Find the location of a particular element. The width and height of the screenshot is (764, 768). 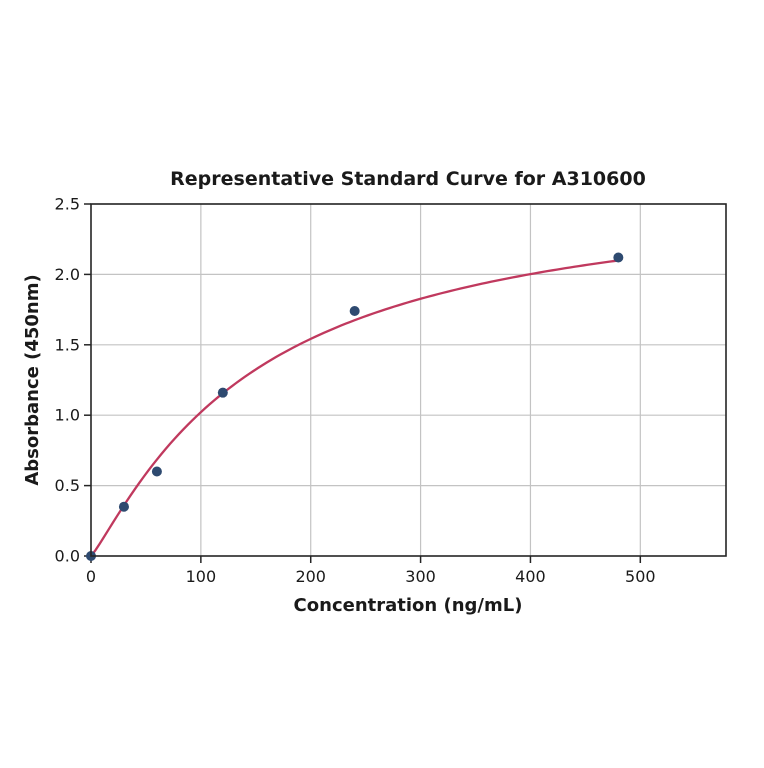

x-tick-labels: 0 100 200 300 400 500 is located at coordinates (371, 576).